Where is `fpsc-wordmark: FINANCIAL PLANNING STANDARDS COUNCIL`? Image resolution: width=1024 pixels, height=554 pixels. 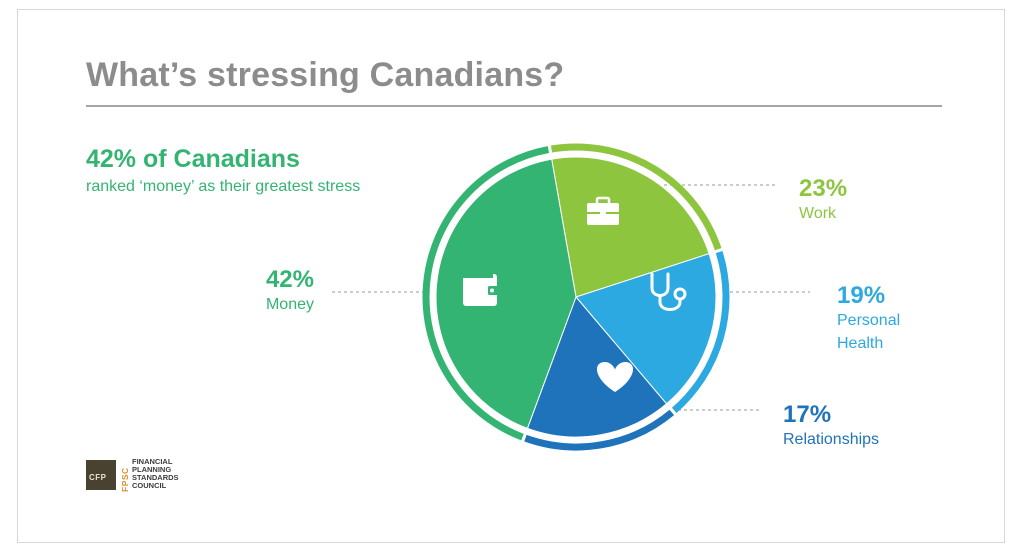
fpsc-wordmark: FINANCIAL PLANNING STANDARDS COUNCIL is located at coordinates (155, 474).